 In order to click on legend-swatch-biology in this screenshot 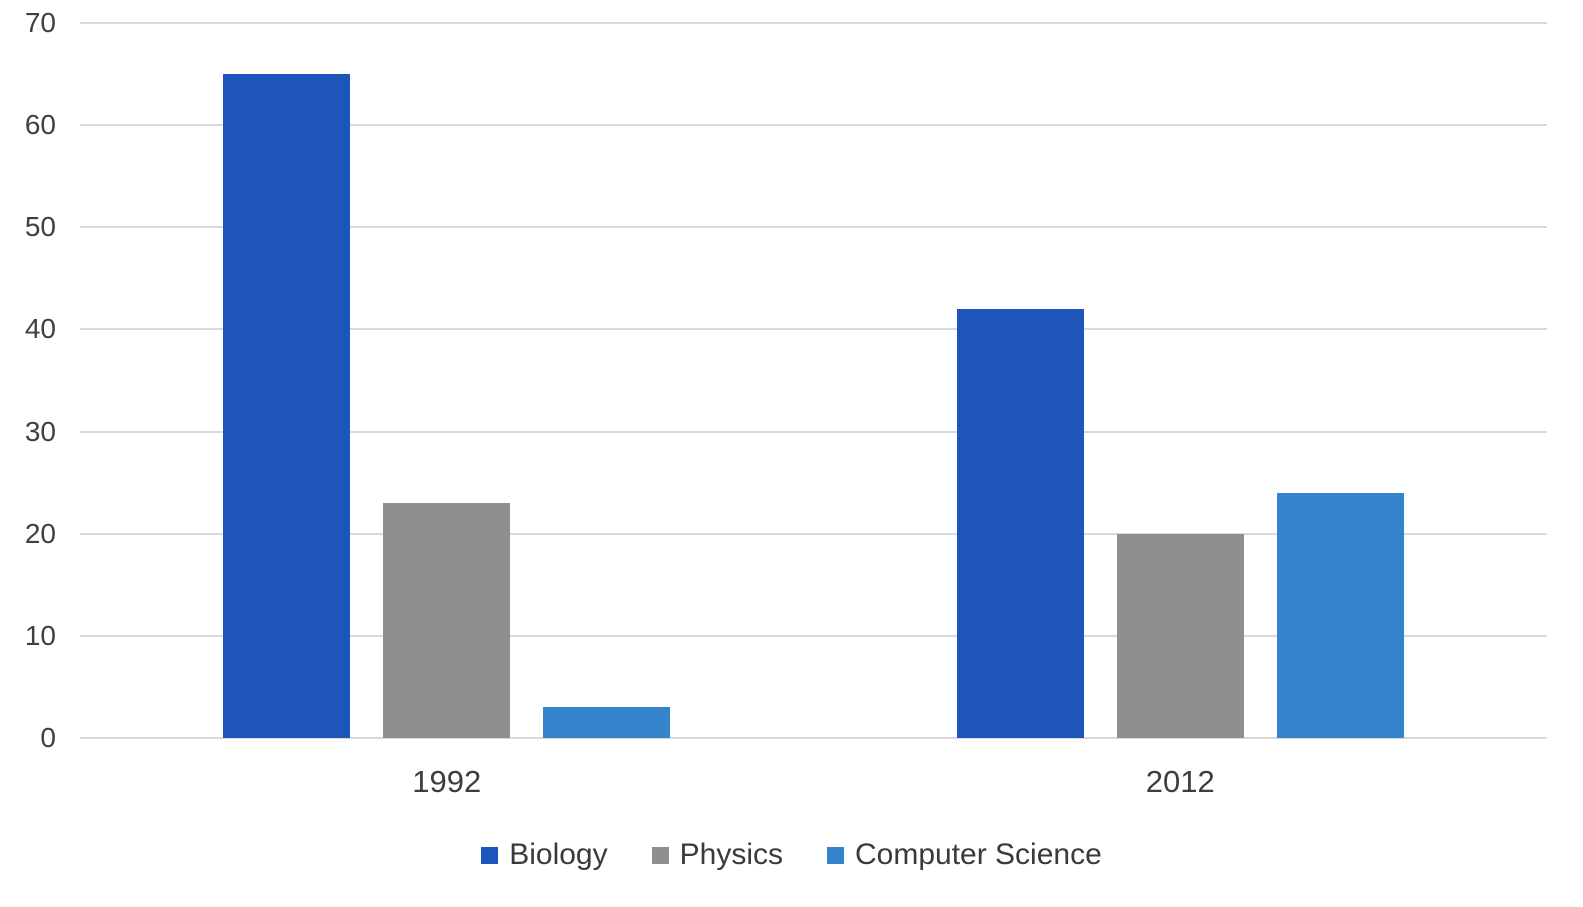, I will do `click(490, 855)`.